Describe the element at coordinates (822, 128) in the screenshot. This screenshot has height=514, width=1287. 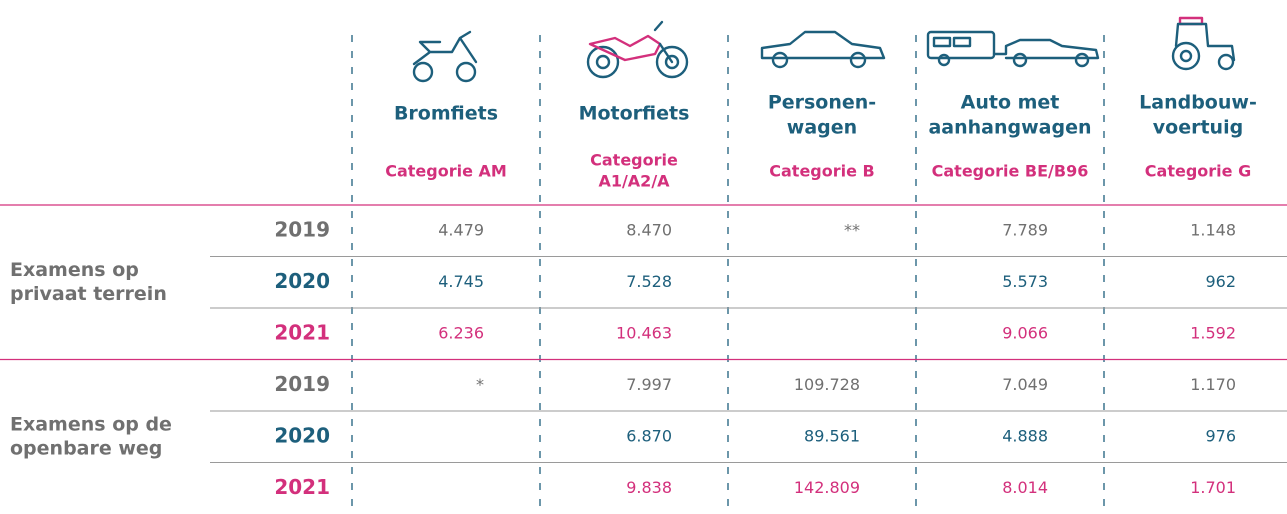
I see `column-name: wagen` at that location.